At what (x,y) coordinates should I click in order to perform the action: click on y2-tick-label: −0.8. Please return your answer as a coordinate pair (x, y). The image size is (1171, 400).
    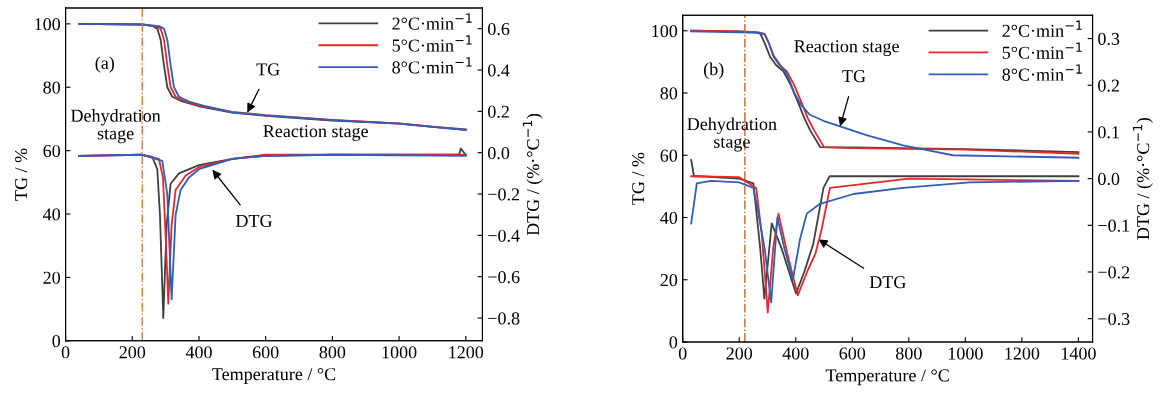
    Looking at the image, I should click on (504, 318).